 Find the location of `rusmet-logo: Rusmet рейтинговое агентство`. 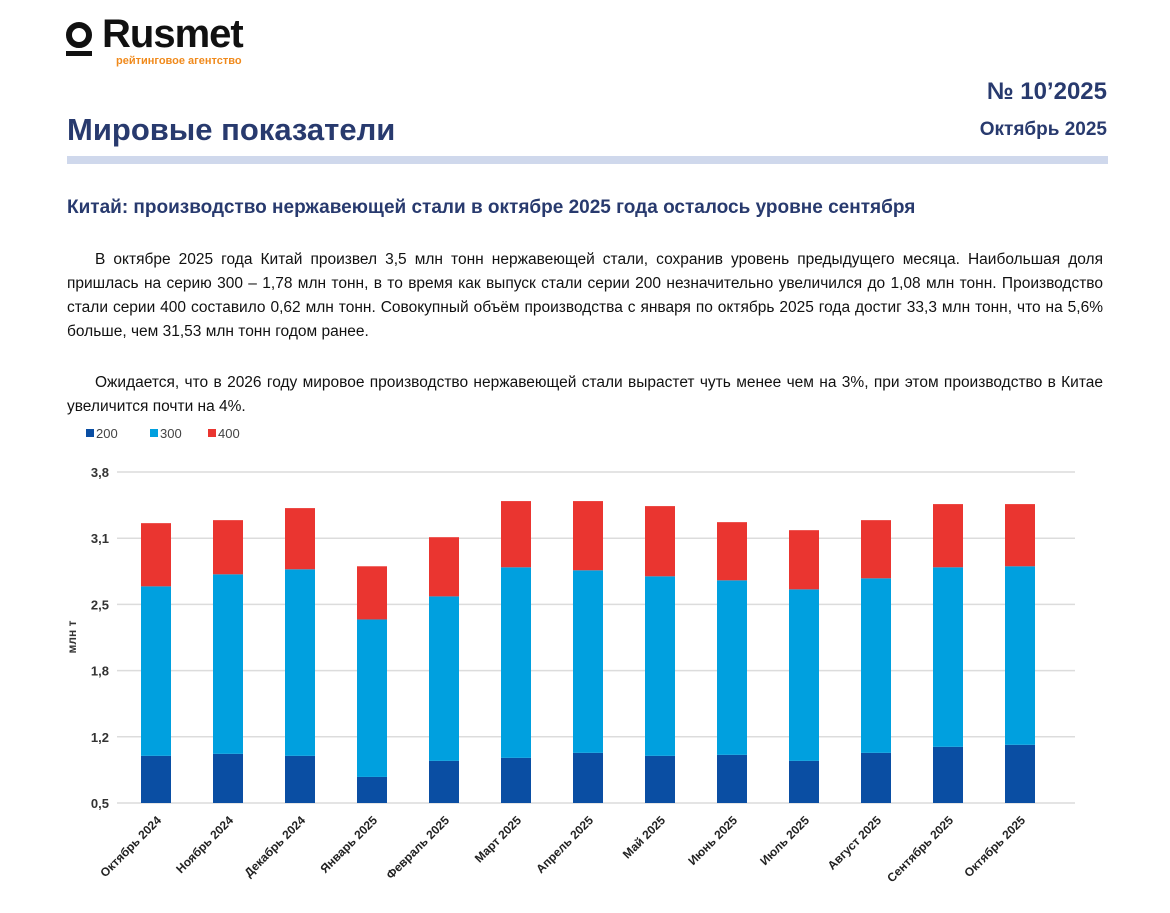

rusmet-logo: Rusmet рейтинговое агентство is located at coordinates (166, 41).